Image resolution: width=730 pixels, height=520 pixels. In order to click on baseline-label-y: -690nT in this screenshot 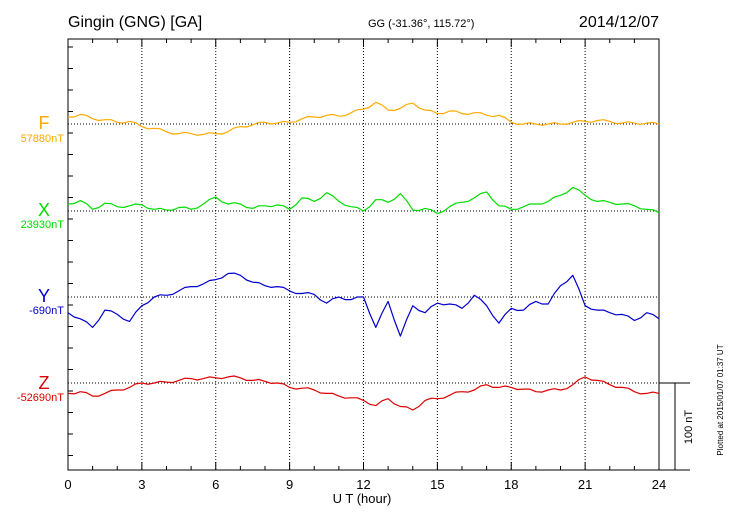, I will do `click(46, 311)`.